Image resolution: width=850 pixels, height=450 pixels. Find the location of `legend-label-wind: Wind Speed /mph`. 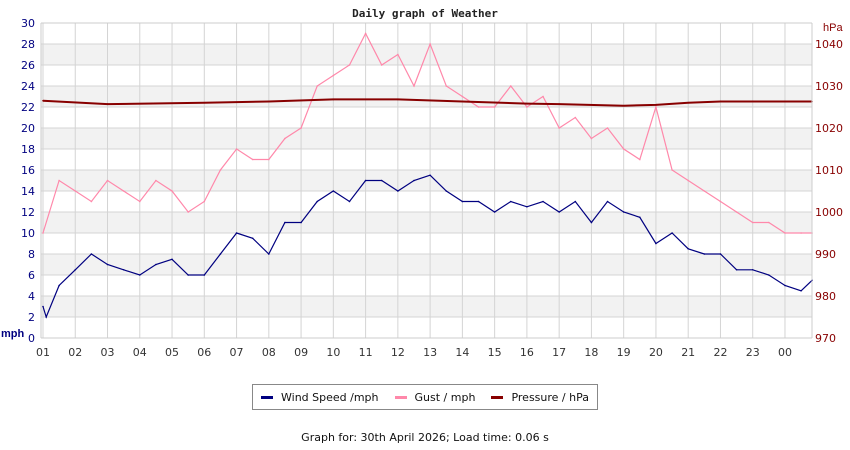

legend-label-wind: Wind Speed /mph is located at coordinates (330, 397).